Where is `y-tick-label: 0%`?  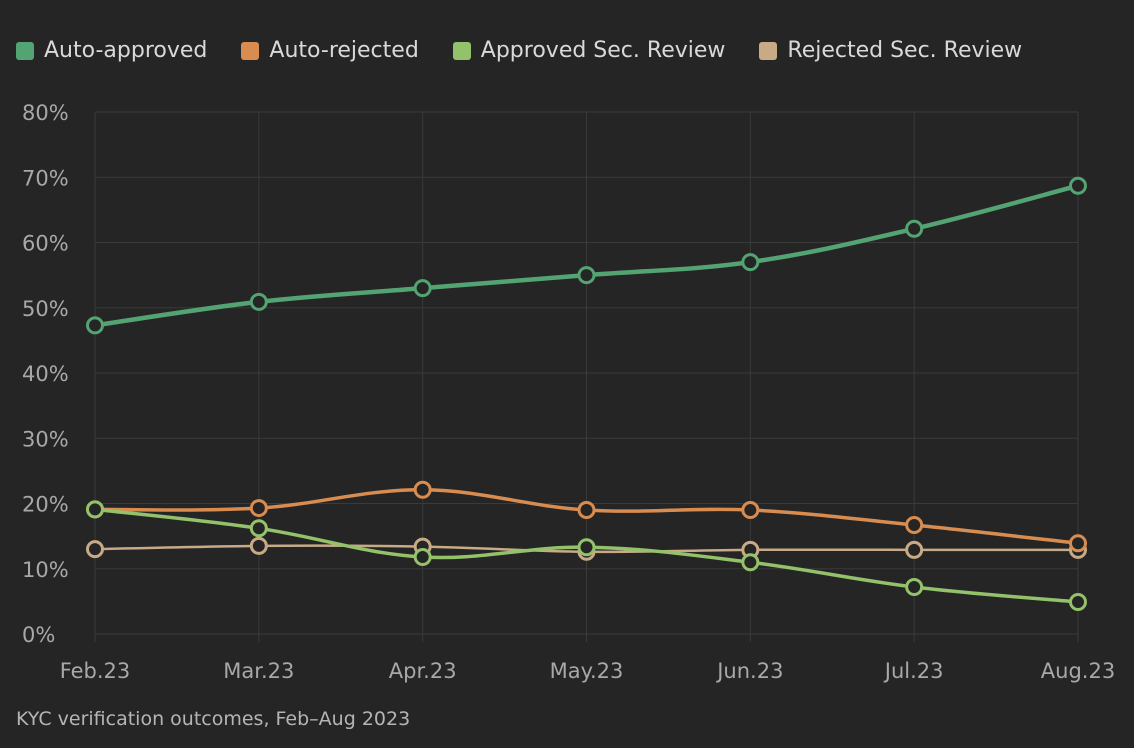
y-tick-label: 0% is located at coordinates (38, 635).